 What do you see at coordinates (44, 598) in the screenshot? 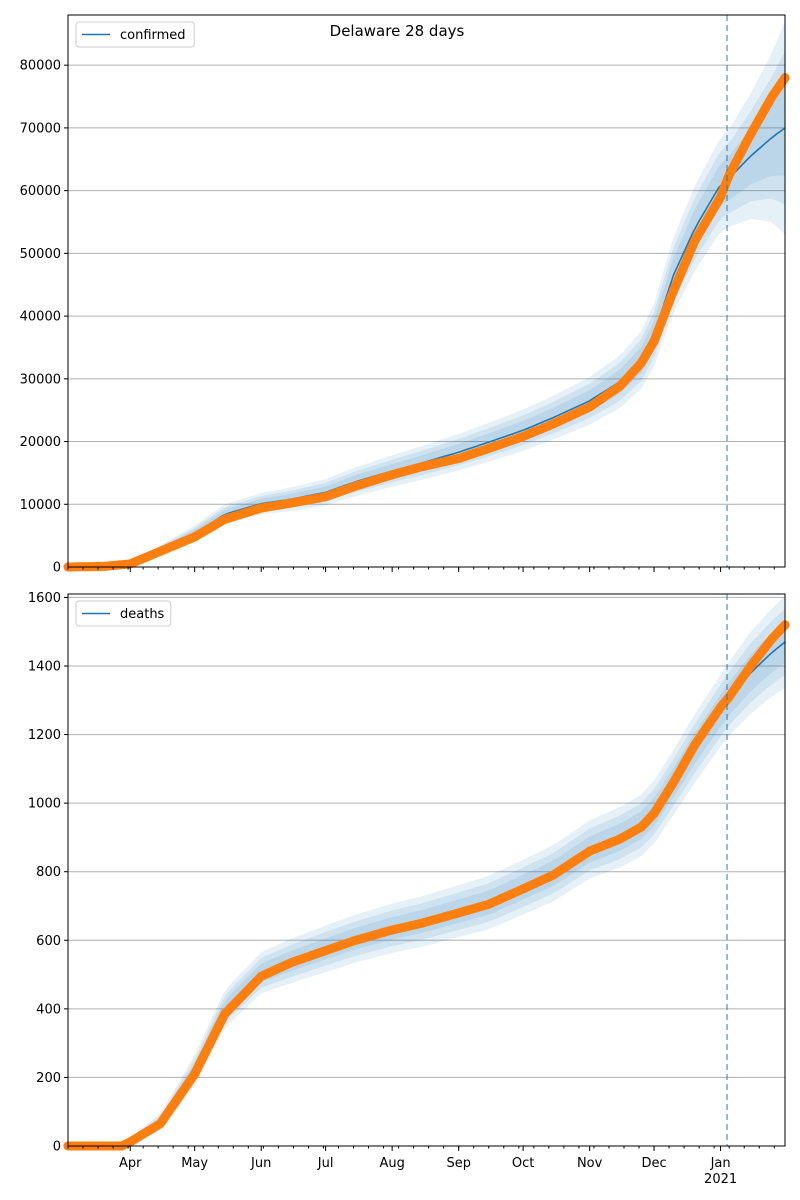
I see `y-tick-label: 1600` at bounding box center [44, 598].